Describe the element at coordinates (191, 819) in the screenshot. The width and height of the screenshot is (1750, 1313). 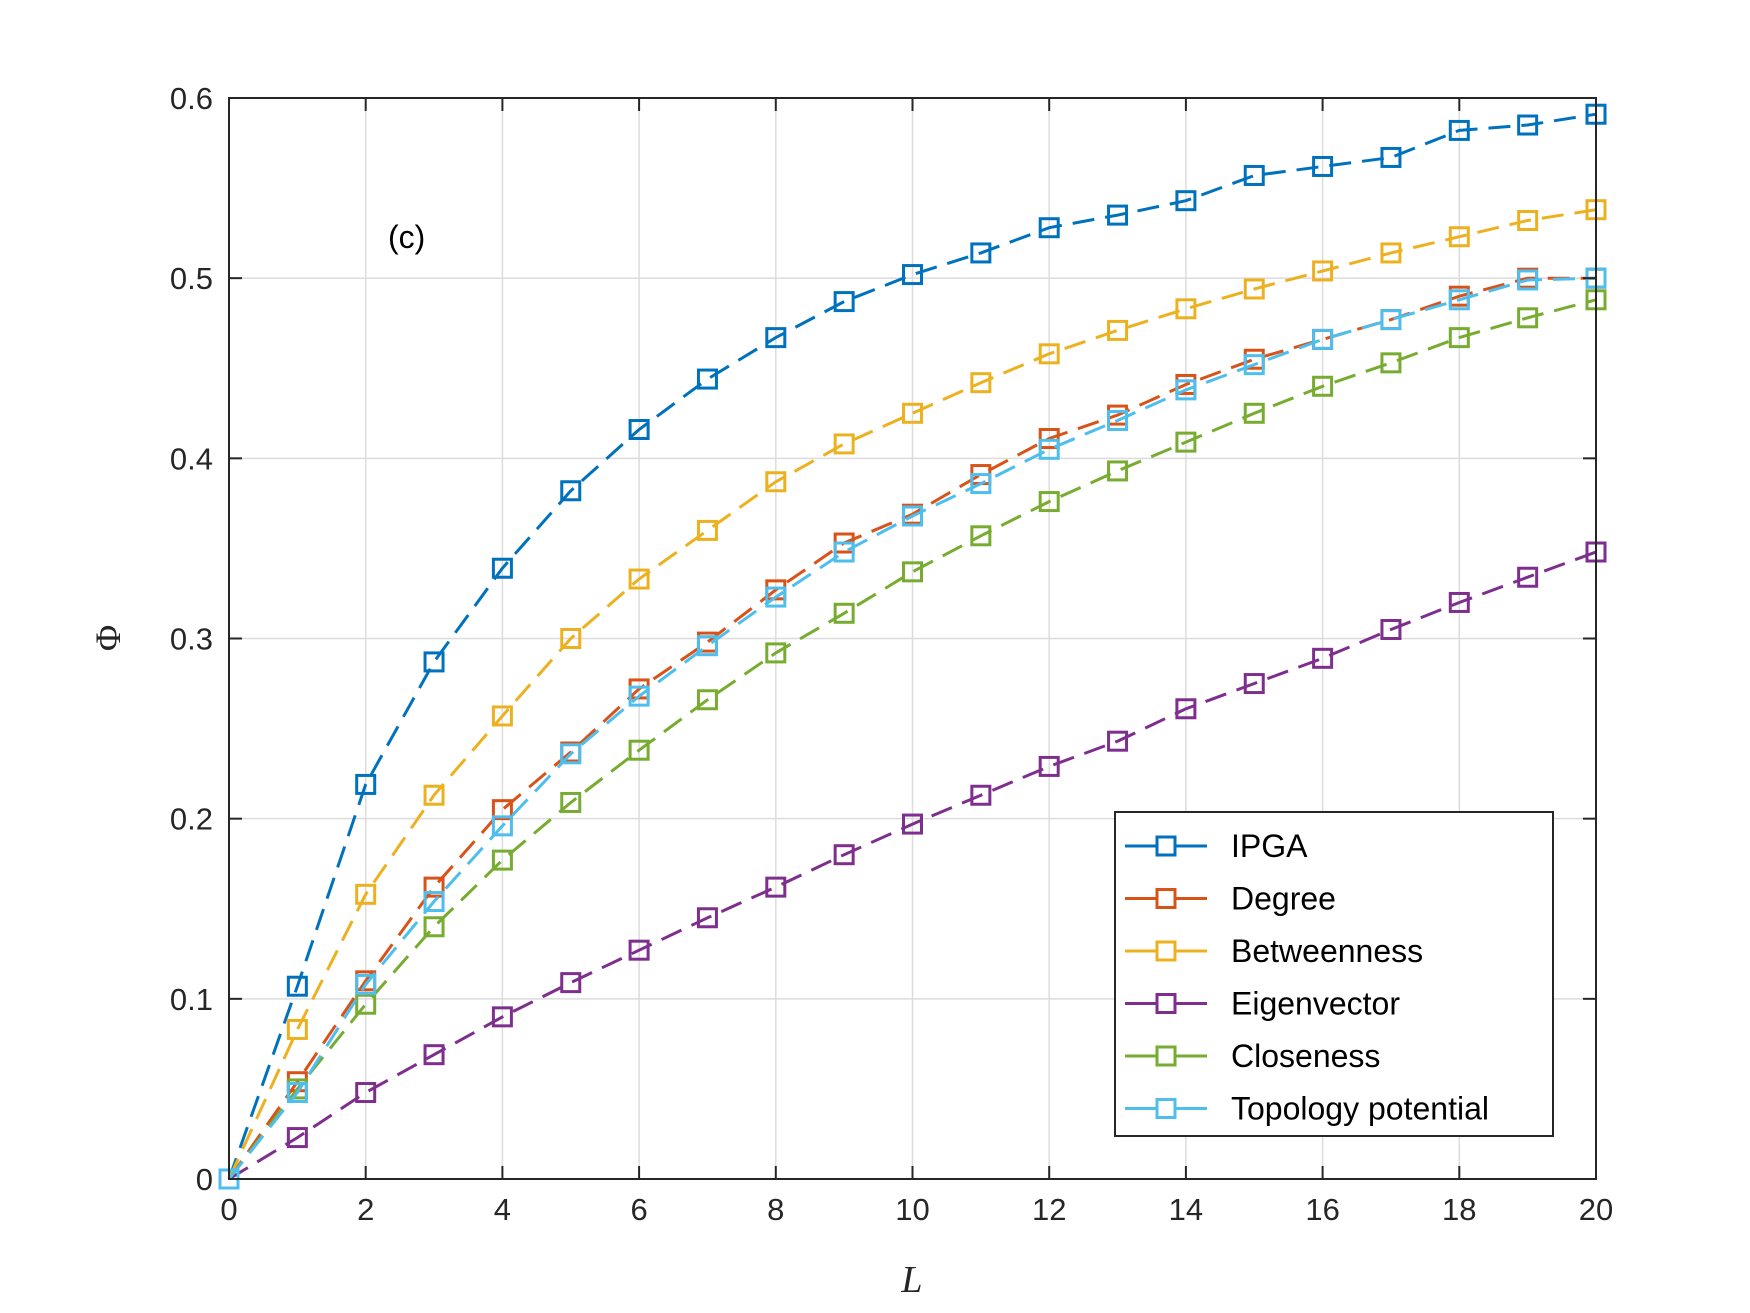
I see `y-tick-label: 0.2` at that location.